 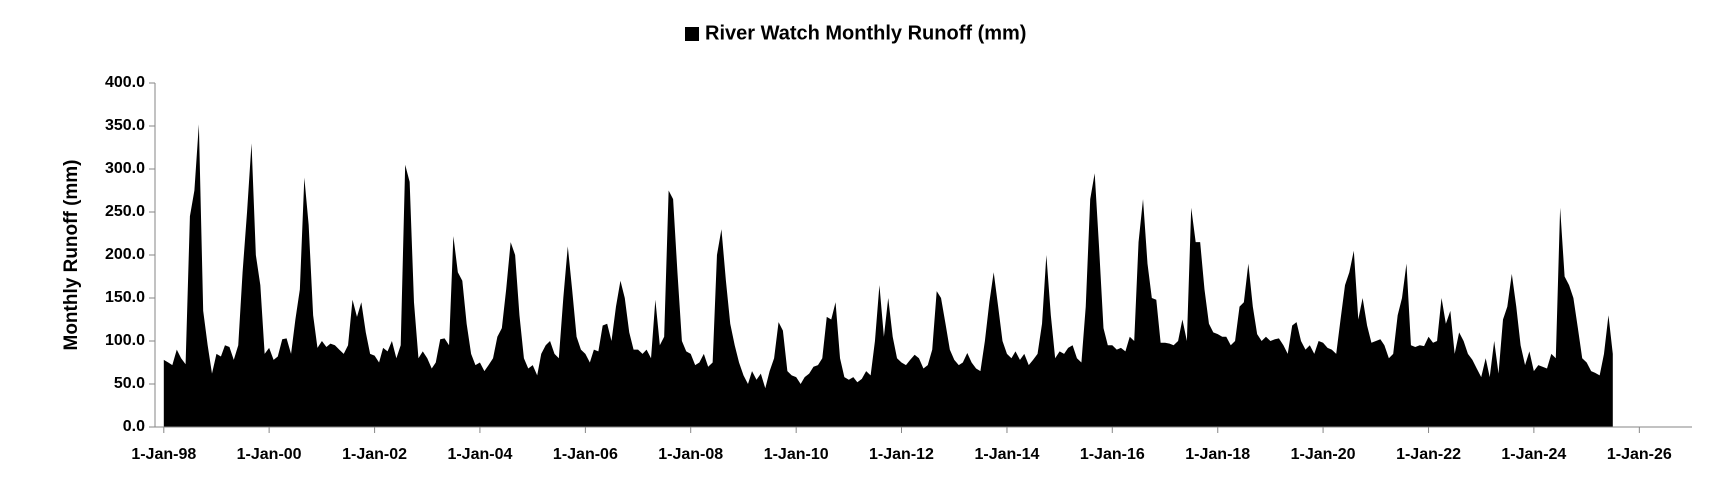 What do you see at coordinates (269, 454) in the screenshot?
I see `x-tick-label: 1-Jan-00` at bounding box center [269, 454].